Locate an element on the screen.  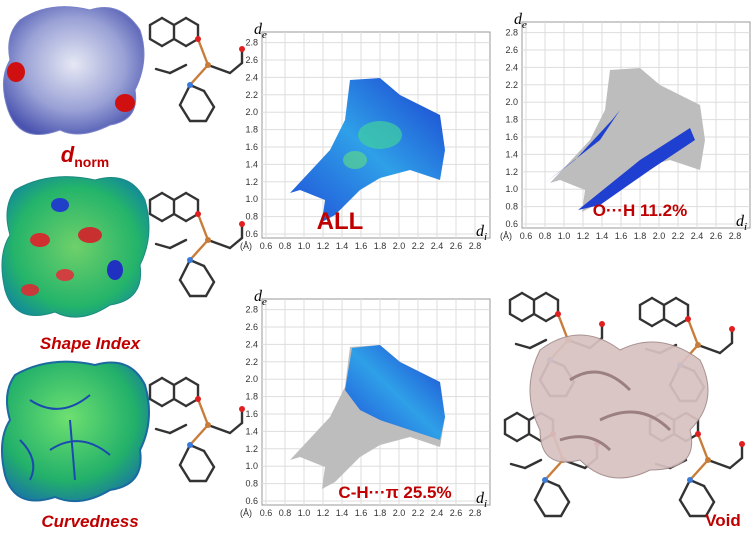
dnorm-label: dnorm is located at coordinates (85, 156).